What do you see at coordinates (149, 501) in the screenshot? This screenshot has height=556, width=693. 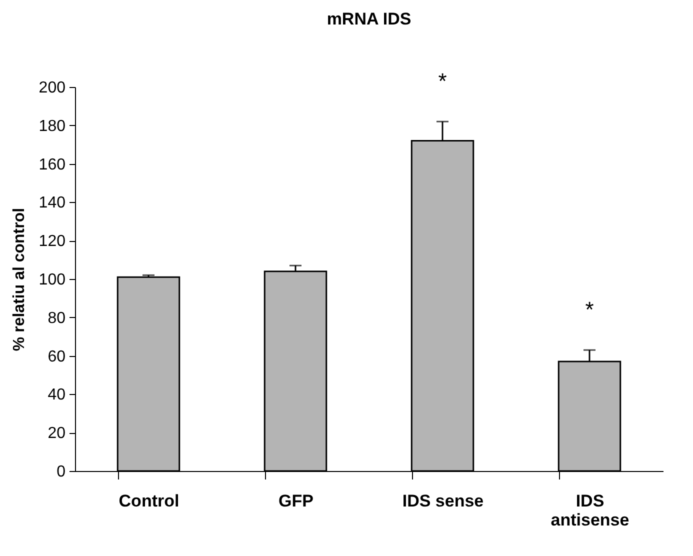 I see `x-tick-label: Control` at bounding box center [149, 501].